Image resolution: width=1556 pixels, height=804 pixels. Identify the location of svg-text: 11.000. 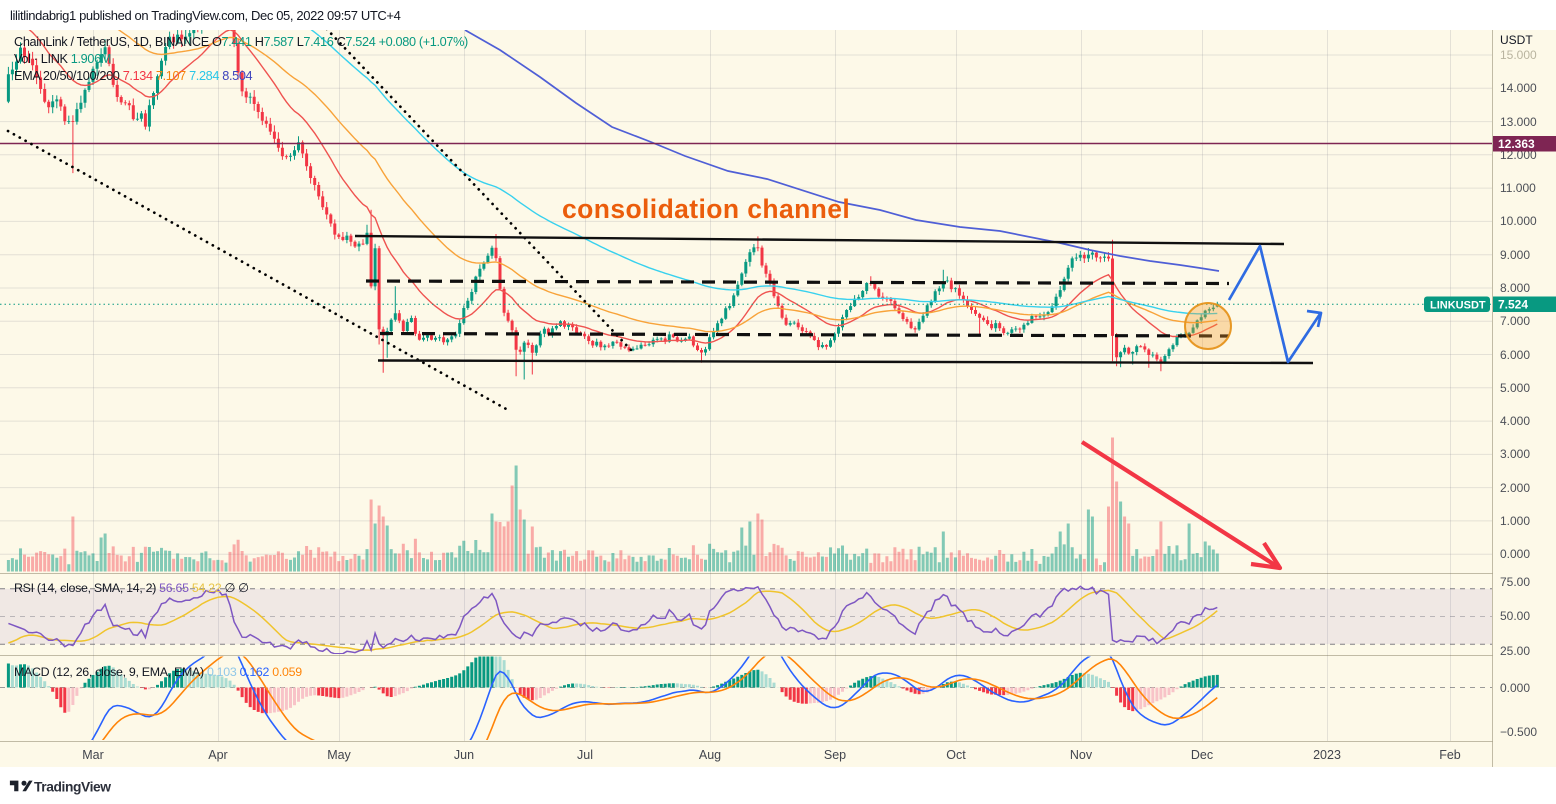
(1518, 188).